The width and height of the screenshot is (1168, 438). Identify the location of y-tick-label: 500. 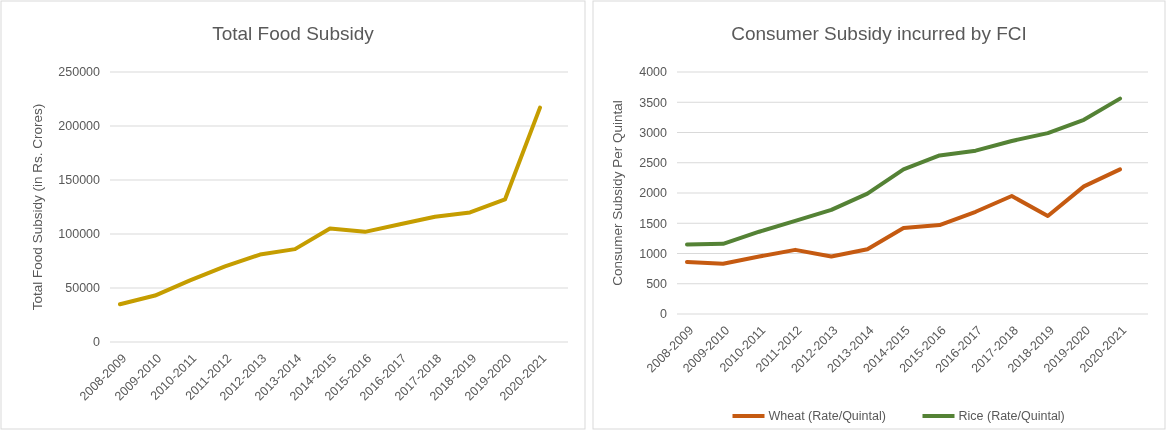
(657, 284).